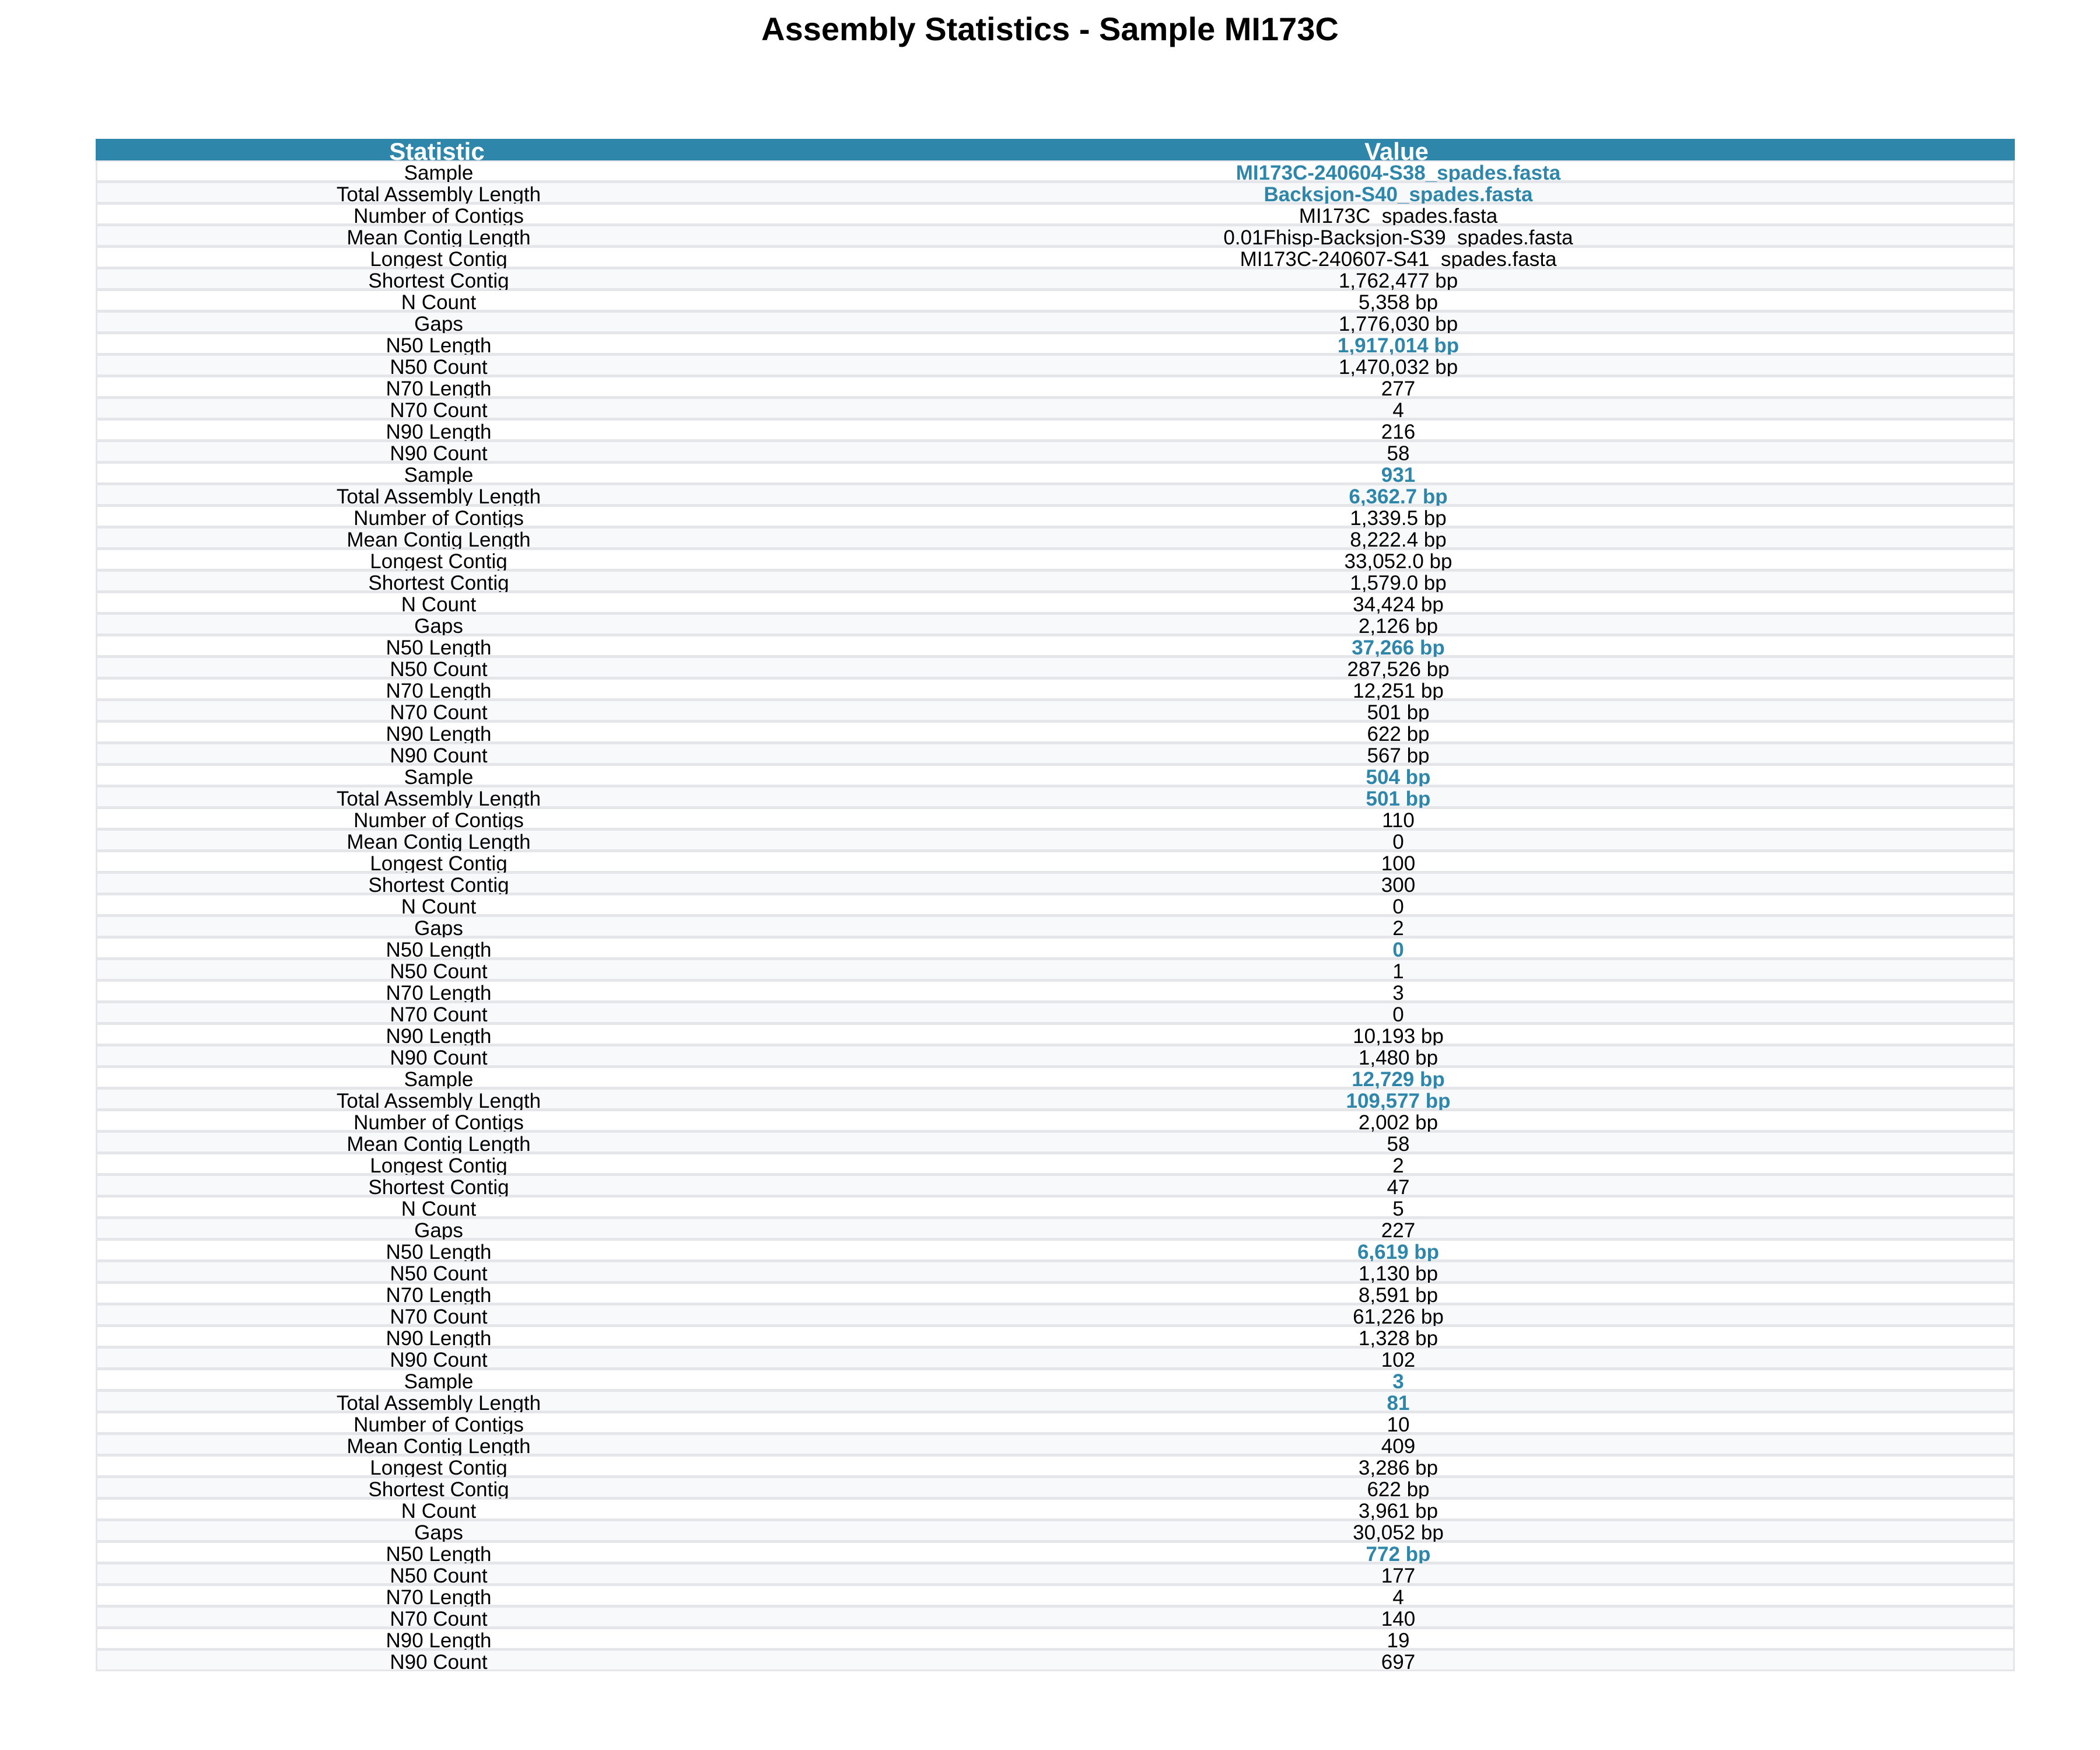 The height and width of the screenshot is (1750, 2100). Describe the element at coordinates (1398, 1662) in the screenshot. I see `value-cell: 697` at that location.